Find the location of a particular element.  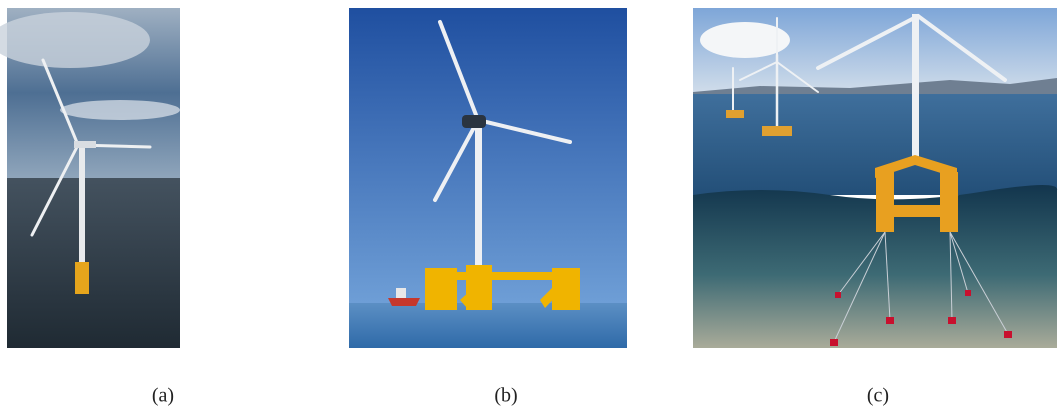

caption: (b) is located at coordinates (505, 396).